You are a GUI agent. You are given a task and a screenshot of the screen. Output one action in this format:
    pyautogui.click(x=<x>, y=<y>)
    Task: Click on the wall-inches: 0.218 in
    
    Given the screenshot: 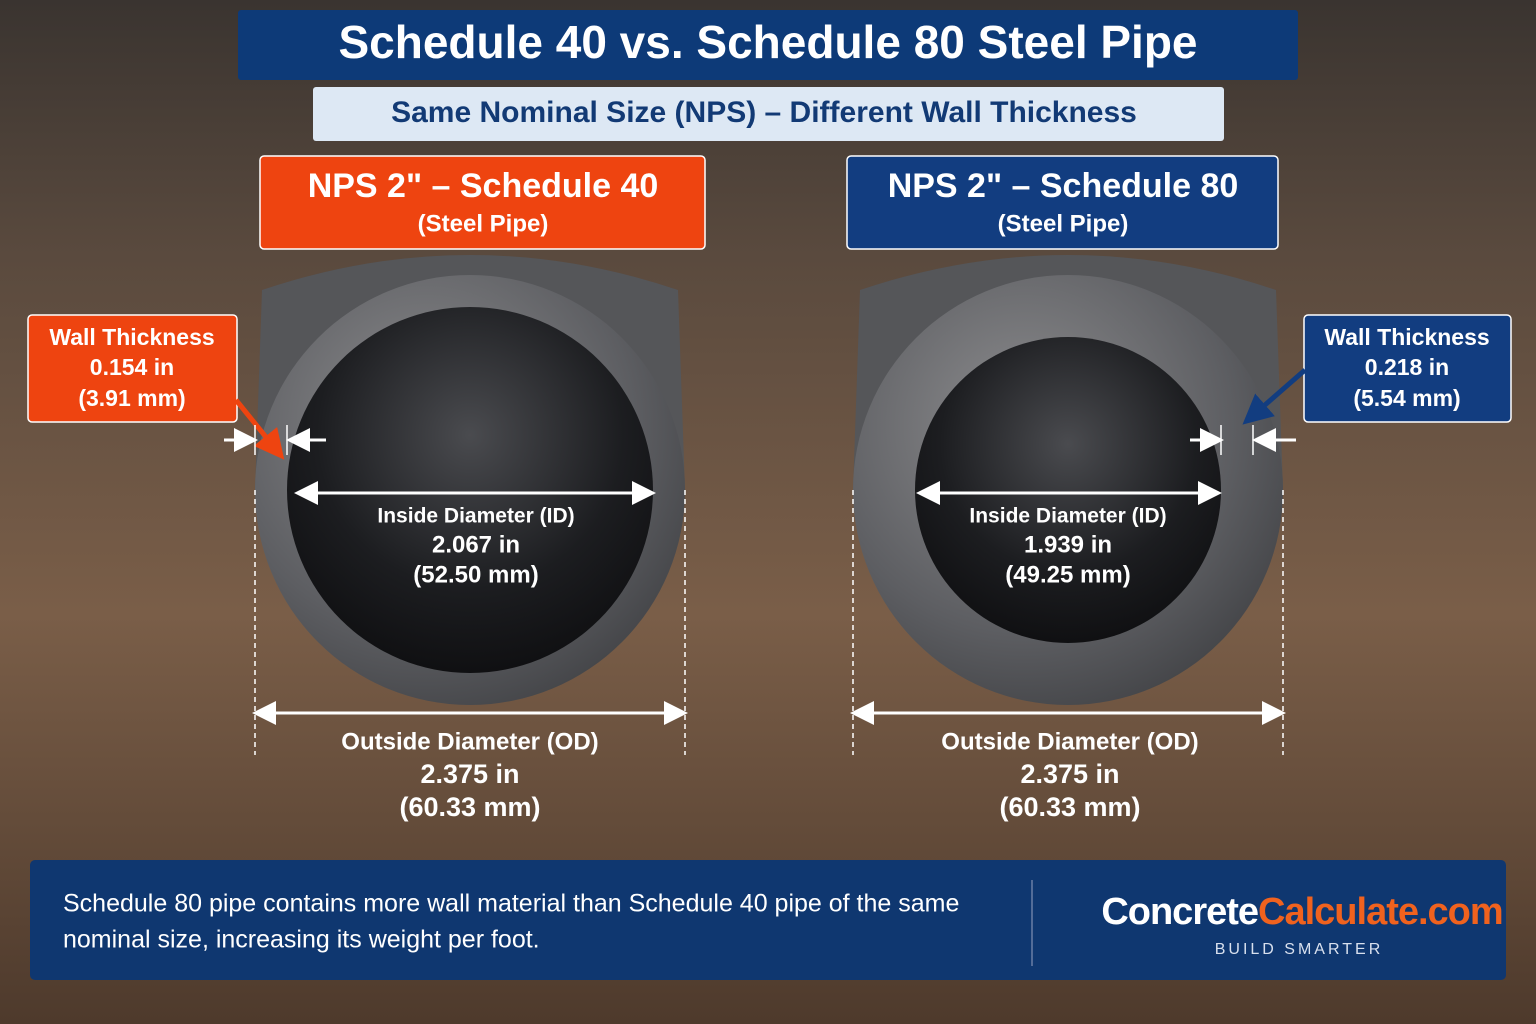 What is the action you would take?
    pyautogui.click(x=1407, y=367)
    